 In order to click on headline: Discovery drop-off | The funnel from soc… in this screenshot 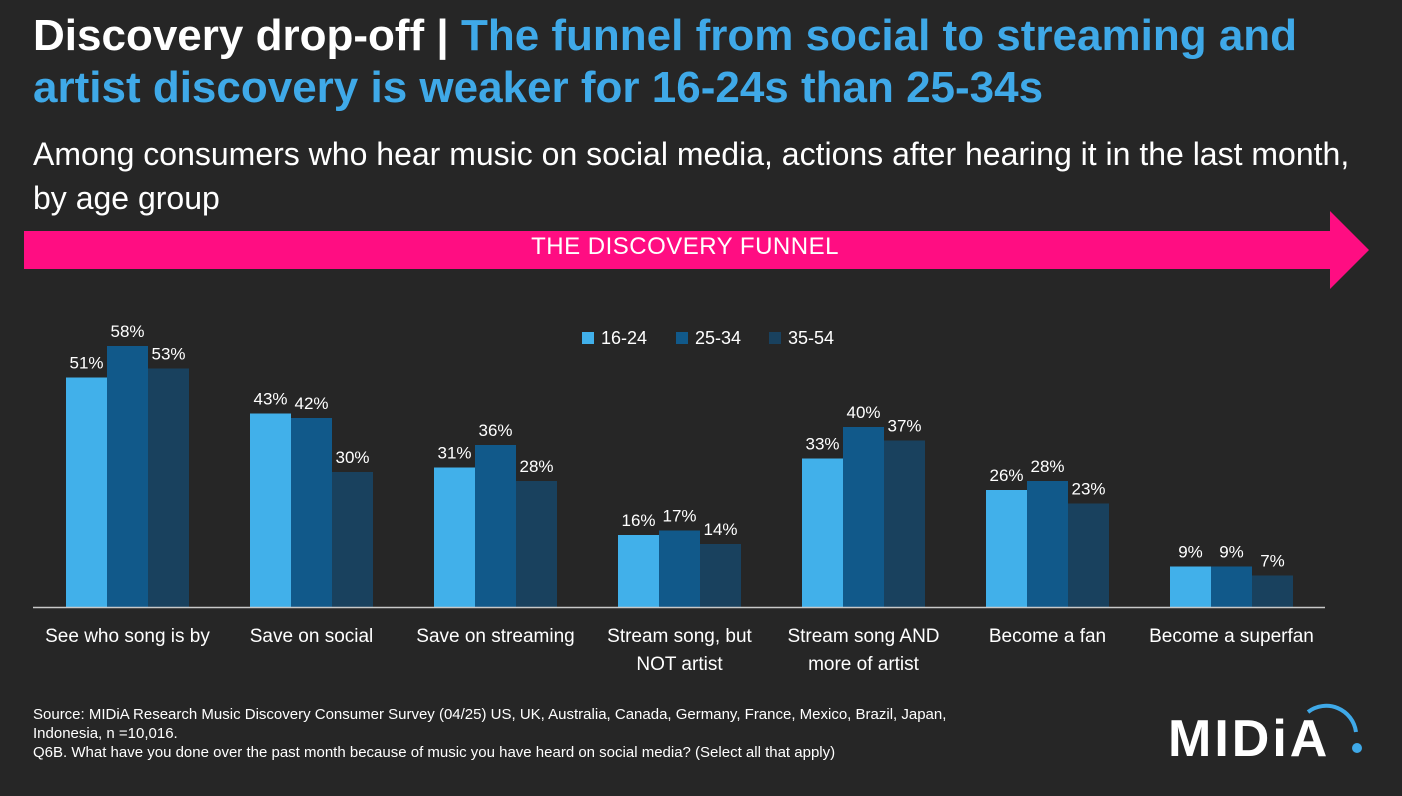, I will do `click(703, 62)`.